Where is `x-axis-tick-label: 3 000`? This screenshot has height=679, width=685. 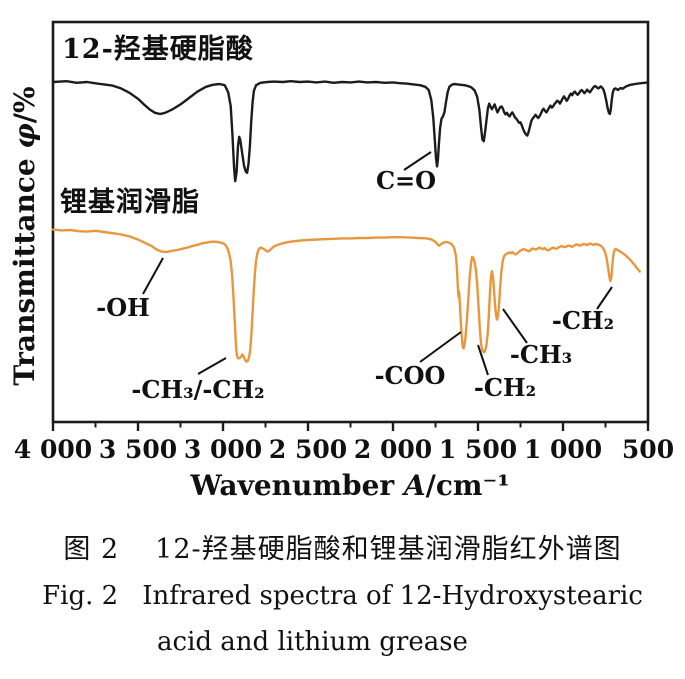
x-axis-tick-label: 3 000 is located at coordinates (223, 449).